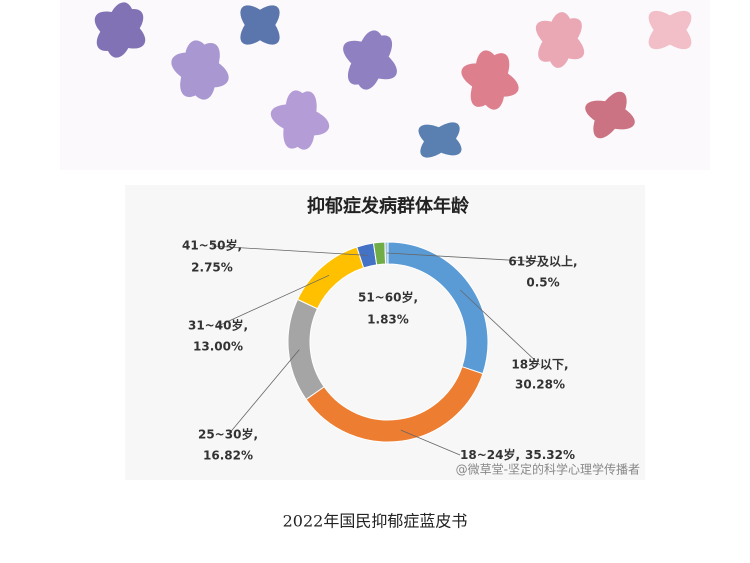  What do you see at coordinates (490, 454) in the screenshot?
I see `category-label: 18~24岁,` at bounding box center [490, 454].